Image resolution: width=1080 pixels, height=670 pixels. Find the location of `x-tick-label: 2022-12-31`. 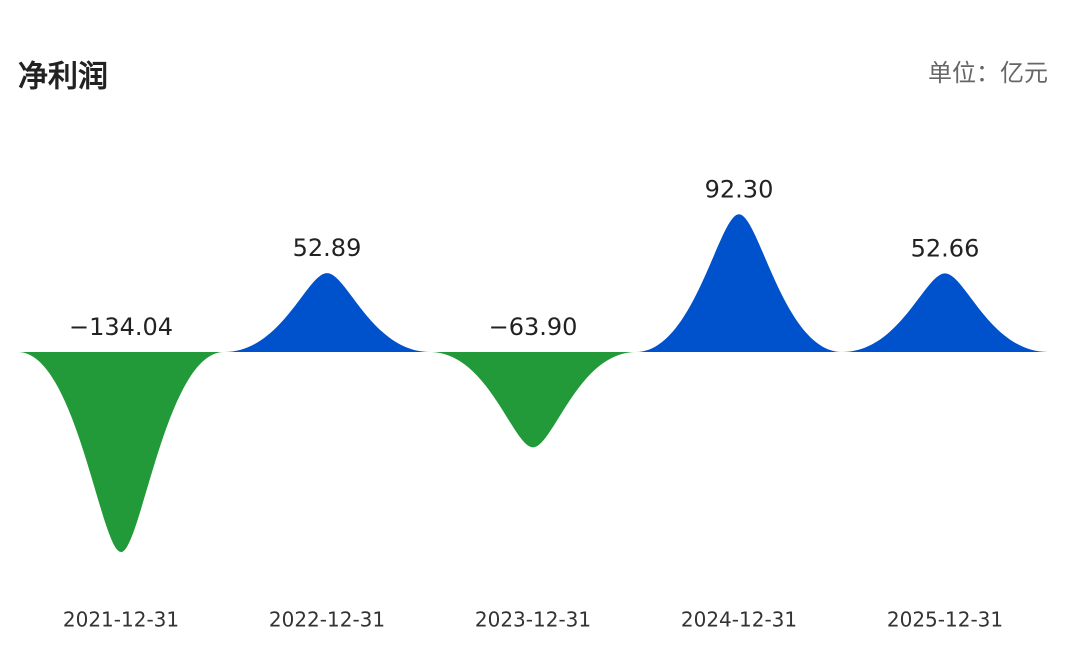

x-tick-label: 2022-12-31 is located at coordinates (327, 620).